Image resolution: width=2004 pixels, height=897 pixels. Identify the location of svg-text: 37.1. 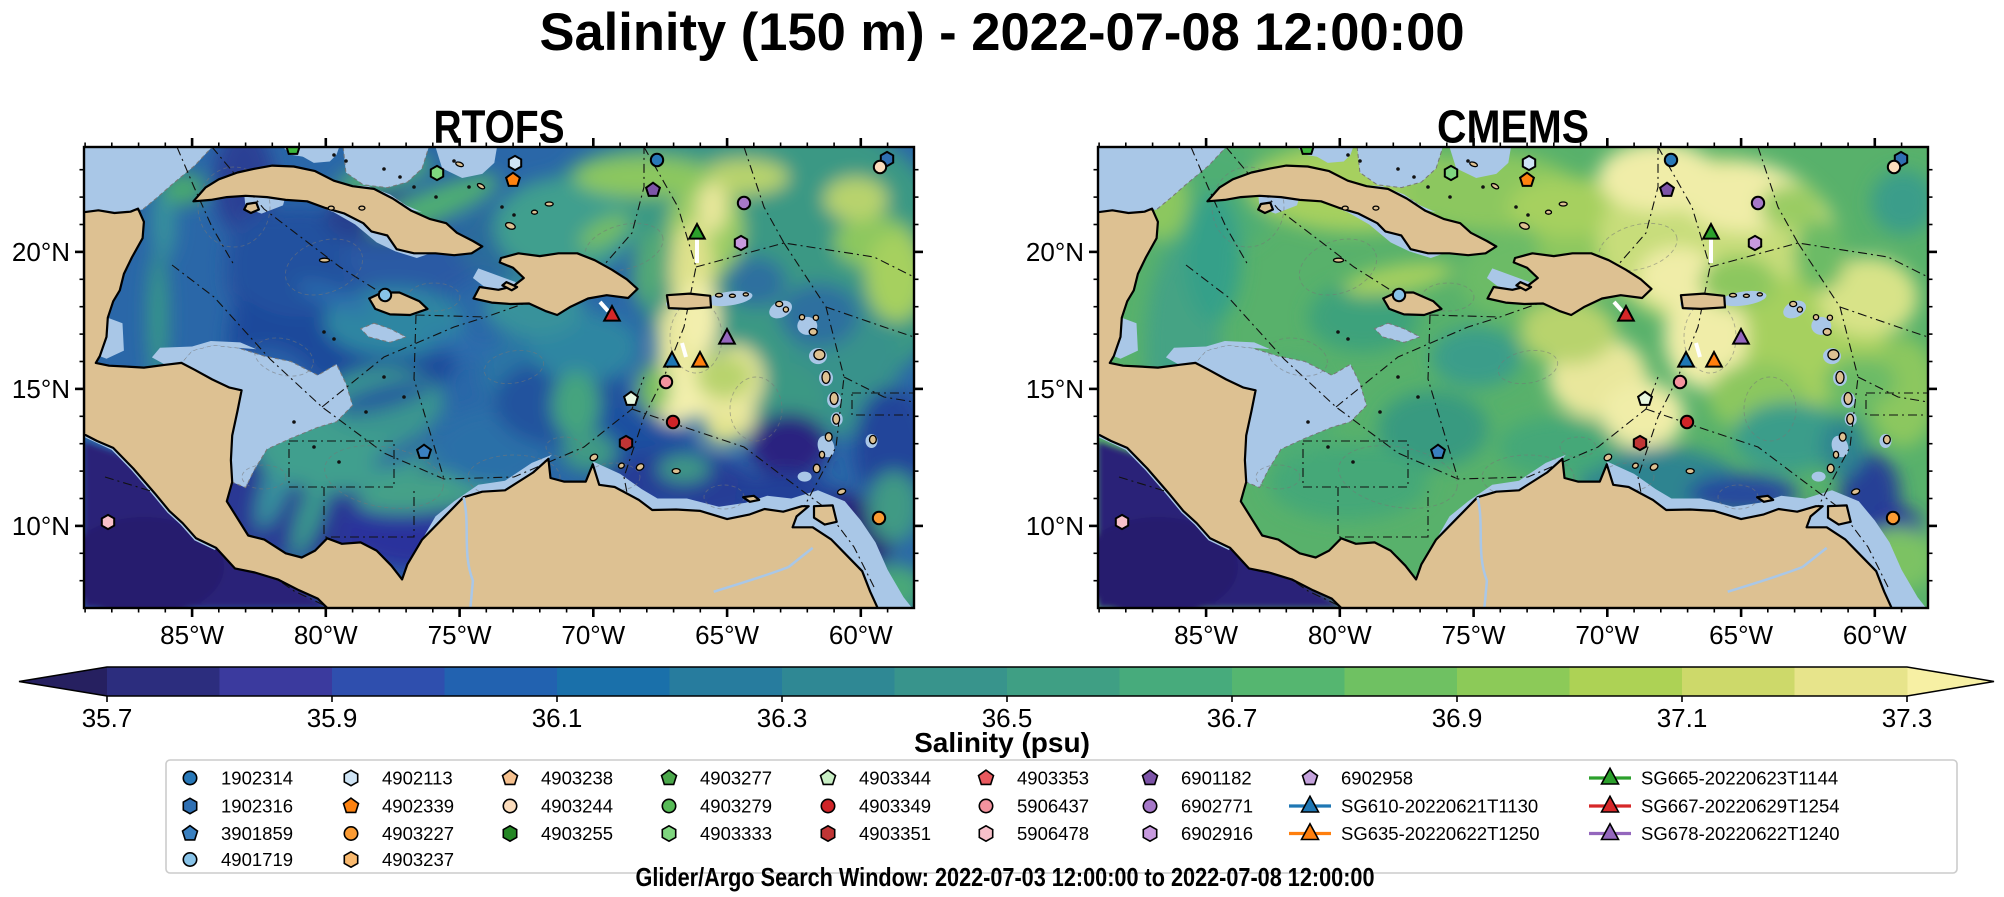
(1682, 718).